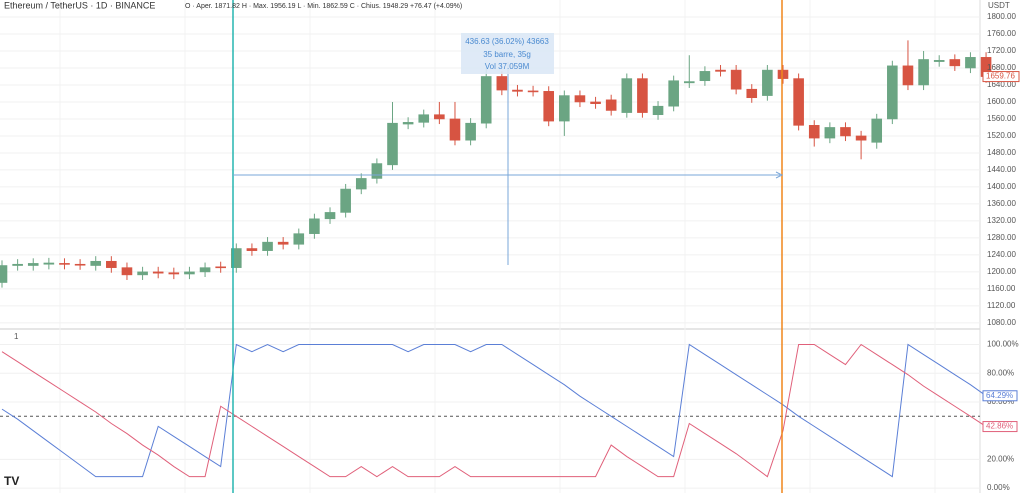 Image resolution: width=1024 pixels, height=493 pixels. What do you see at coordinates (999, 5) in the screenshot?
I see `currency: USDT` at bounding box center [999, 5].